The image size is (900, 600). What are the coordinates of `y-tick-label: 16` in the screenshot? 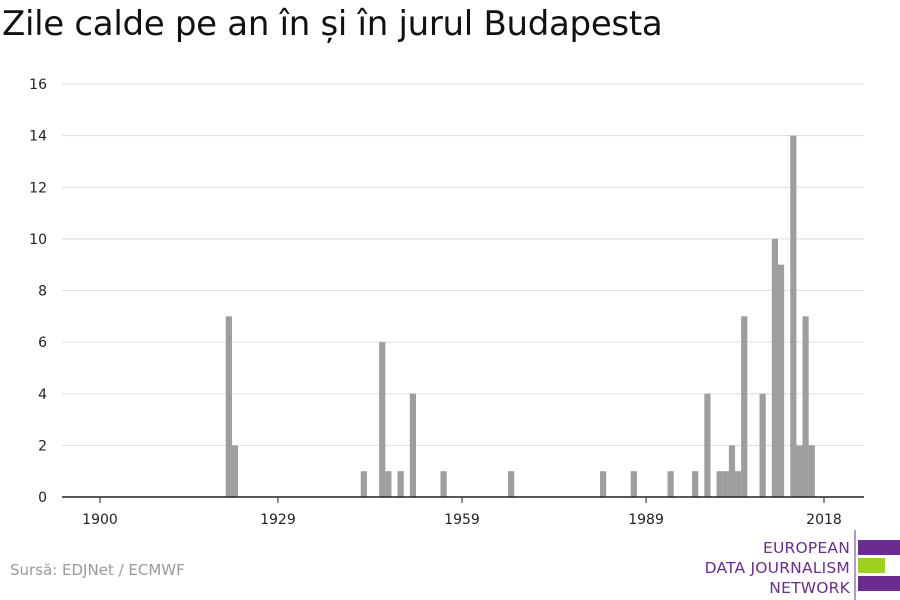 It's located at (38, 85).